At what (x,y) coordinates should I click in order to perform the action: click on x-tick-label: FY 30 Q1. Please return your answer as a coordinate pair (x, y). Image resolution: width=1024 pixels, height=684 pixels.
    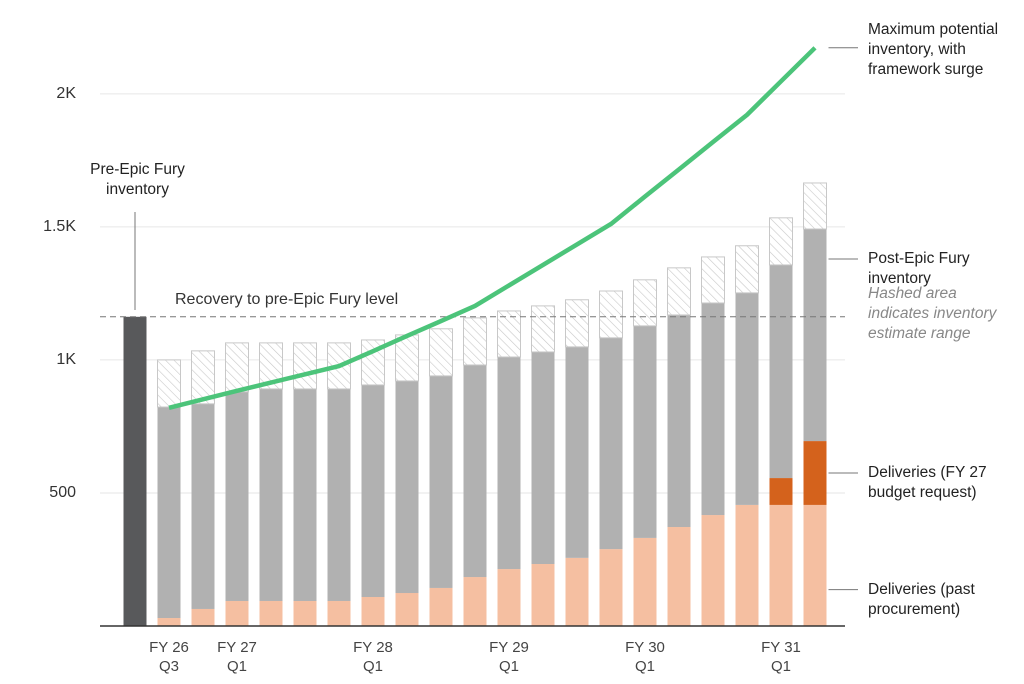
    Looking at the image, I should click on (645, 657).